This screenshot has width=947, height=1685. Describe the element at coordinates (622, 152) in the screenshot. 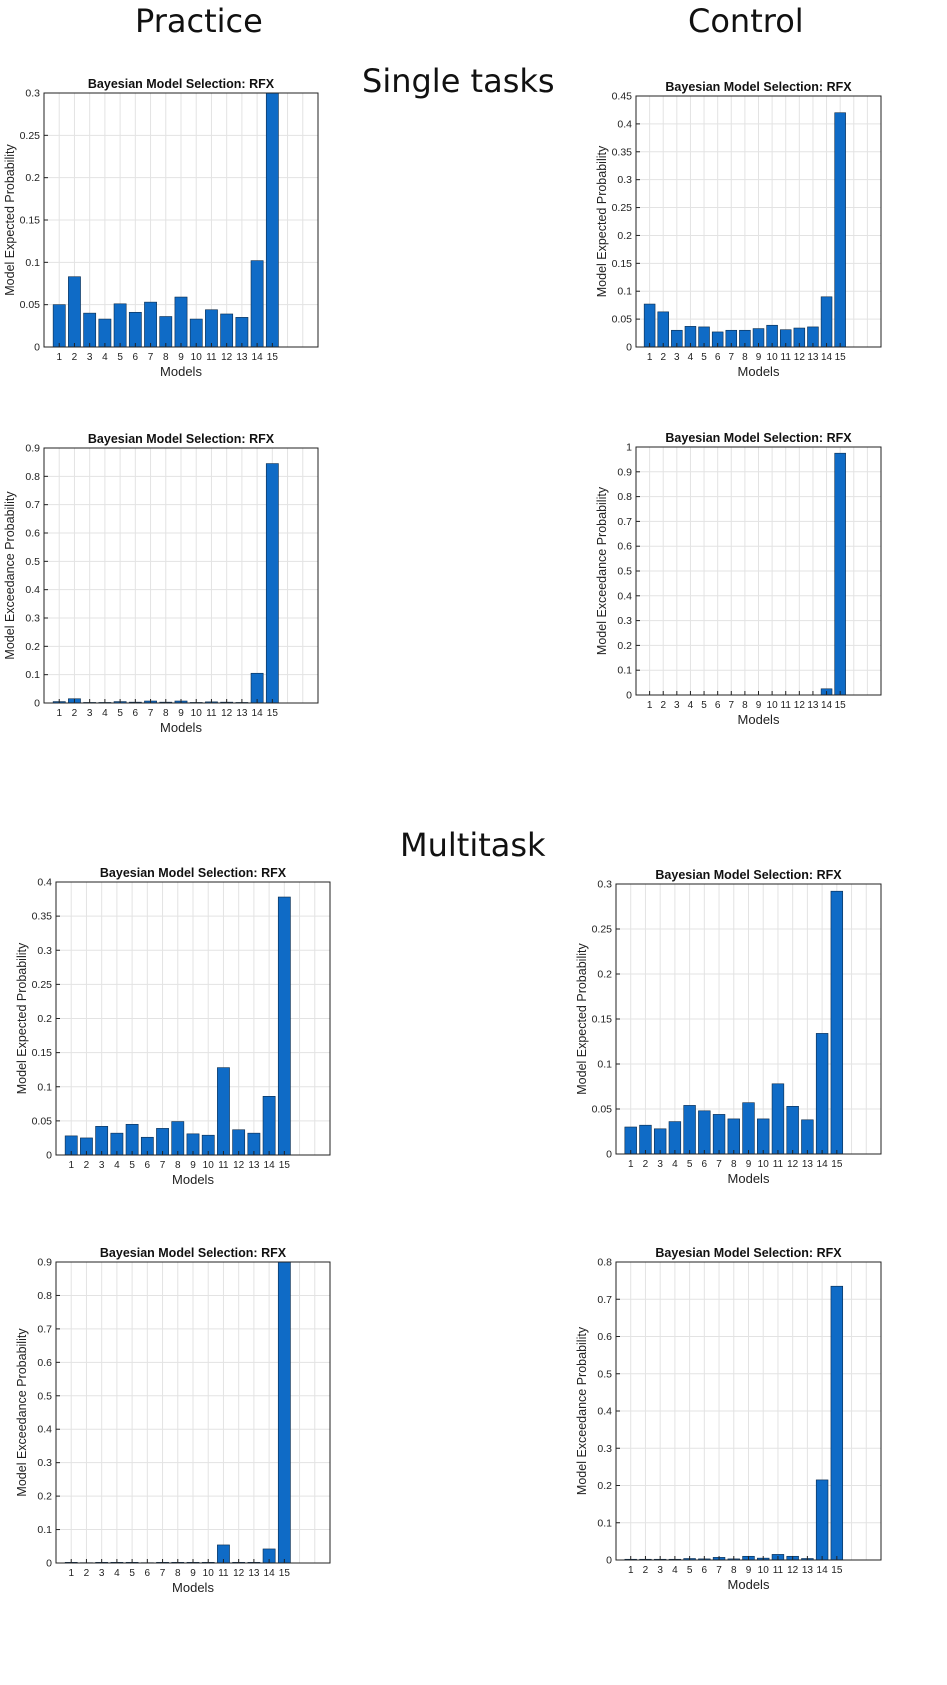

I see `y-tick-label: 0.35` at that location.